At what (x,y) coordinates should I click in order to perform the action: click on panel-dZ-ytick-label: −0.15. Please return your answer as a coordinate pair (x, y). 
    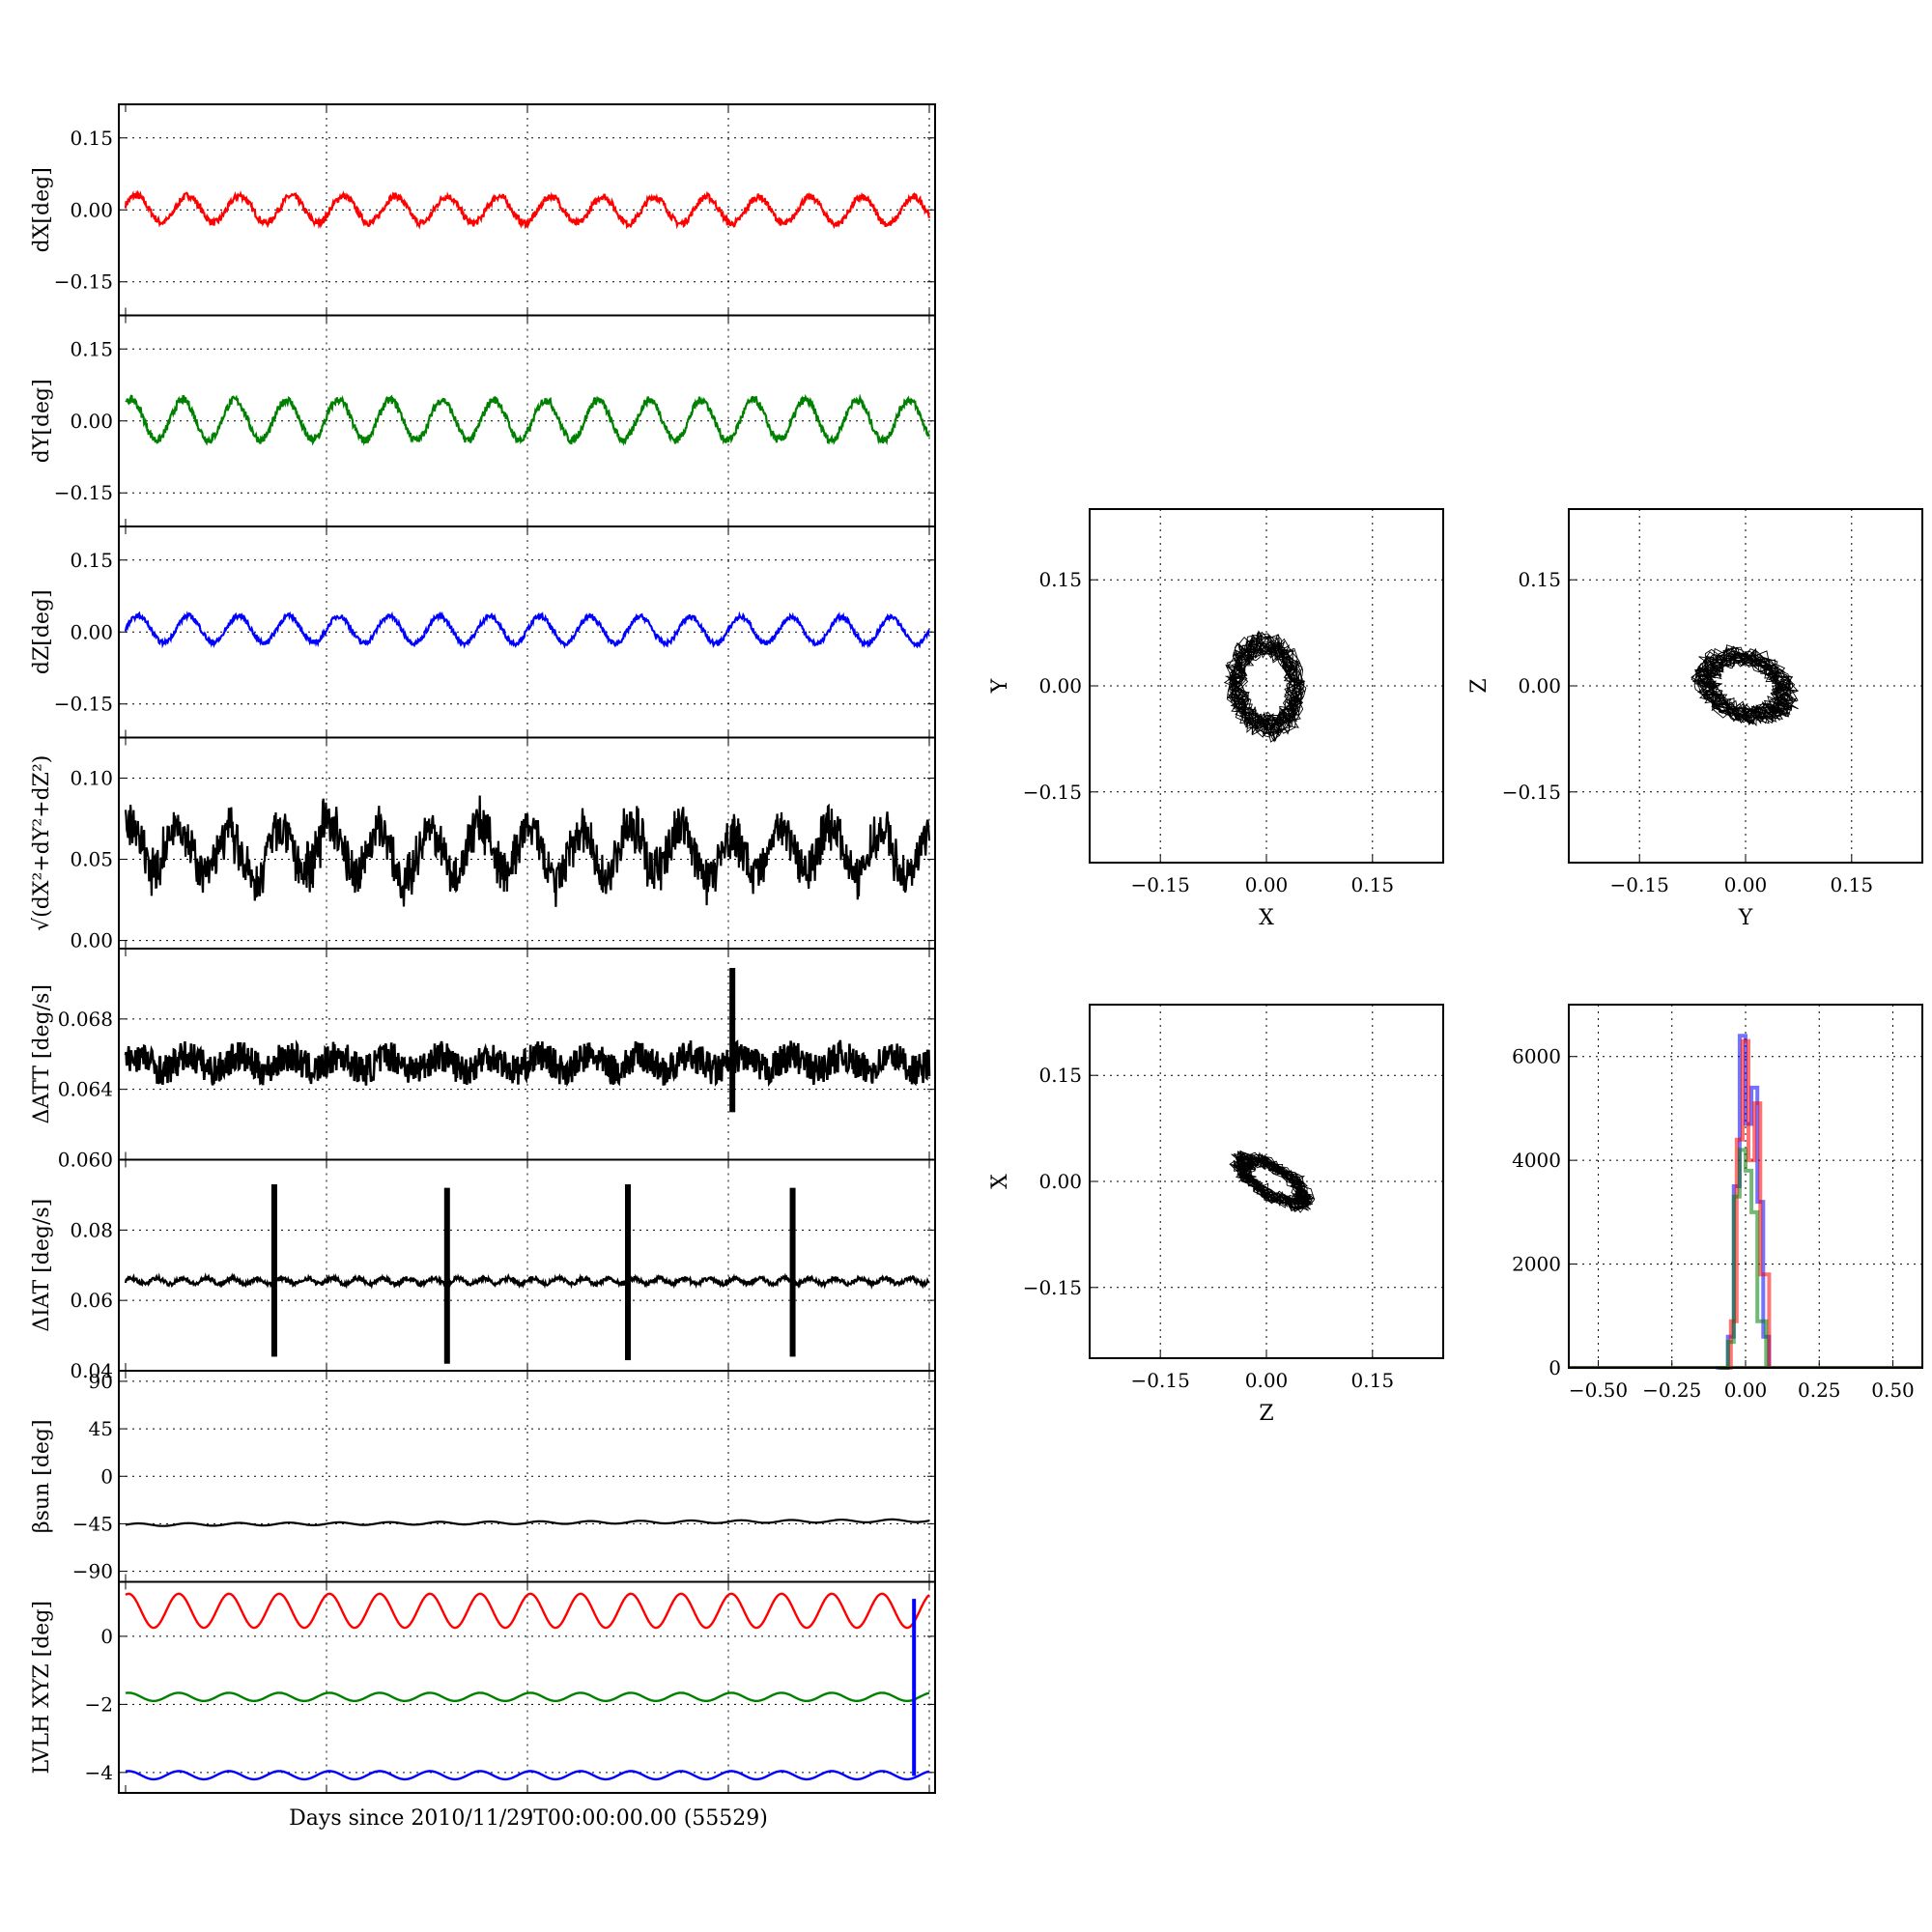
    Looking at the image, I should click on (83, 704).